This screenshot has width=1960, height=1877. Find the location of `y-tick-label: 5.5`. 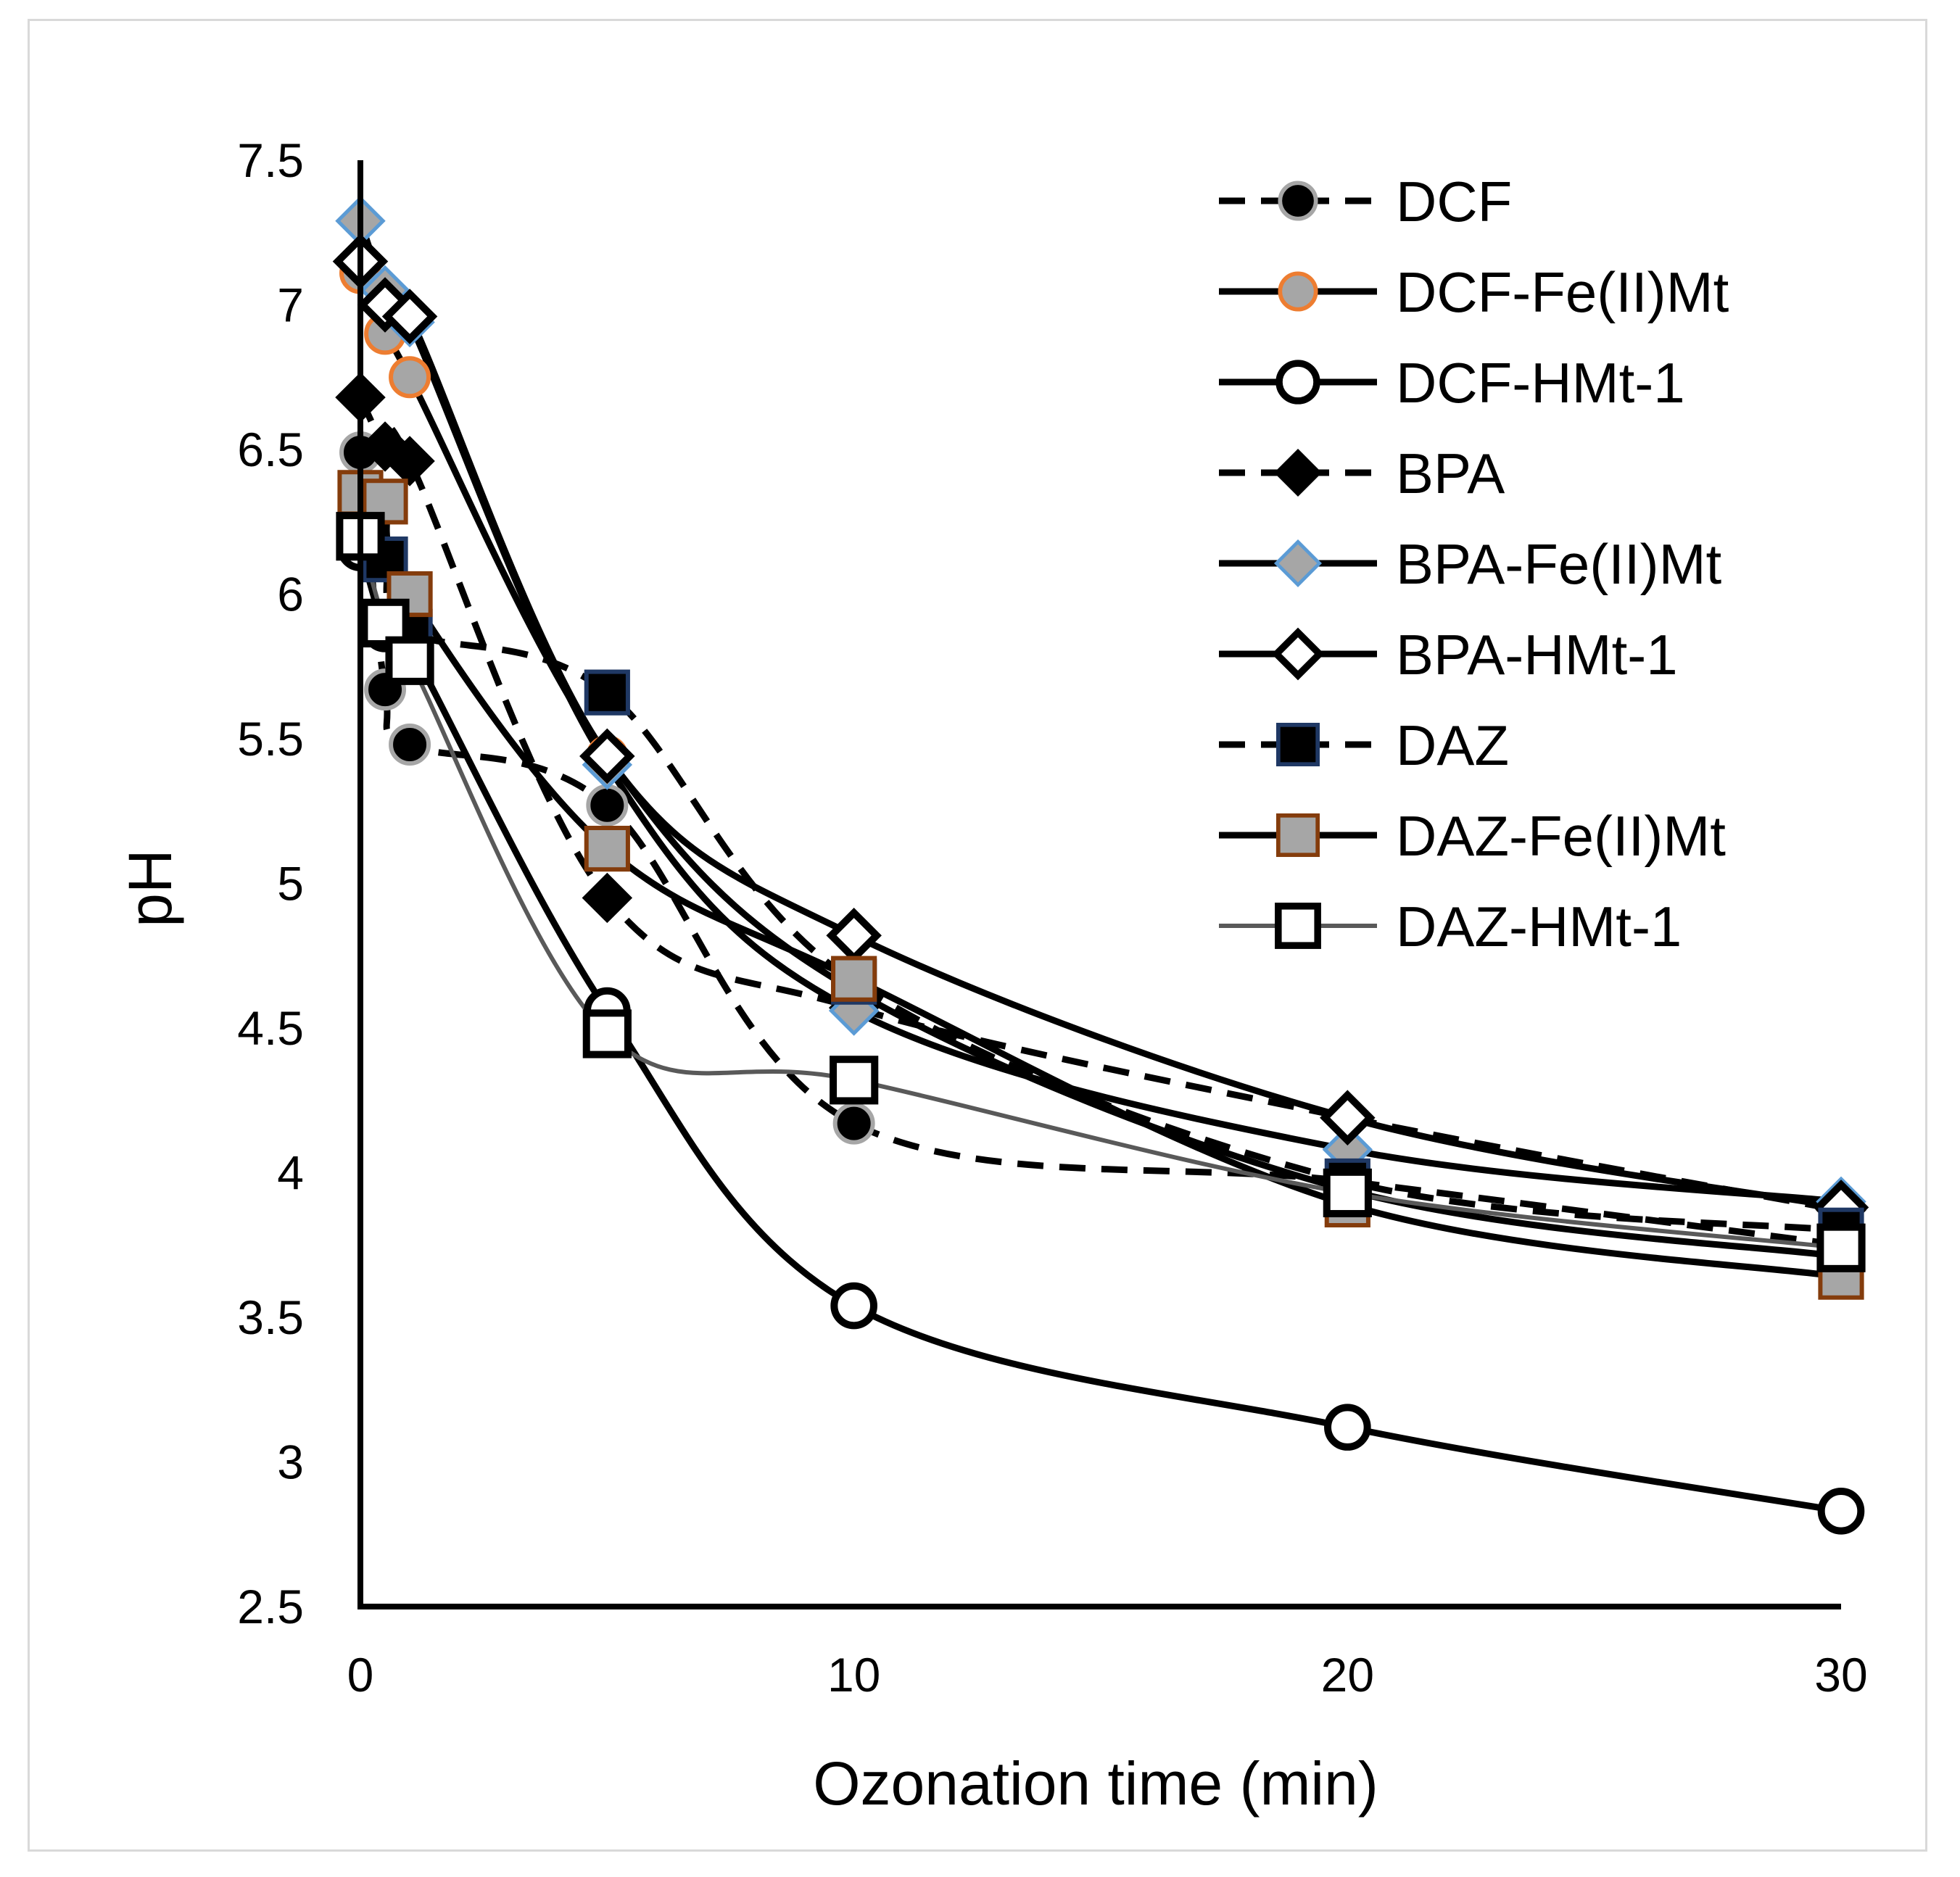

y-tick-label: 5.5 is located at coordinates (270, 739).